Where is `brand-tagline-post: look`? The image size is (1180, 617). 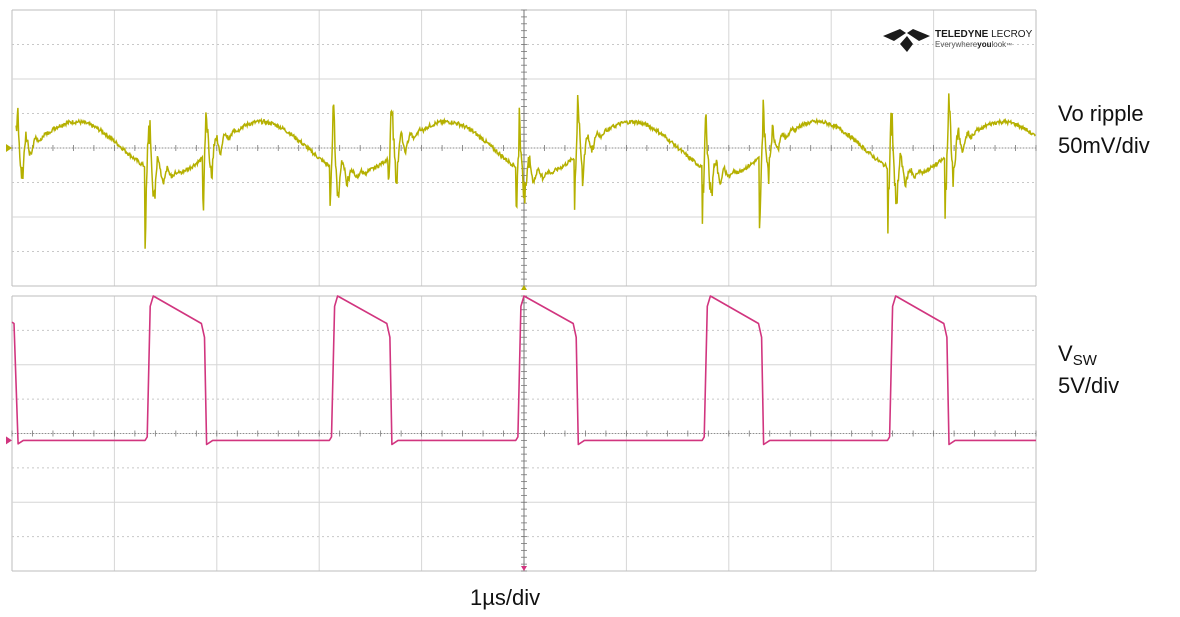 brand-tagline-post: look is located at coordinates (999, 44).